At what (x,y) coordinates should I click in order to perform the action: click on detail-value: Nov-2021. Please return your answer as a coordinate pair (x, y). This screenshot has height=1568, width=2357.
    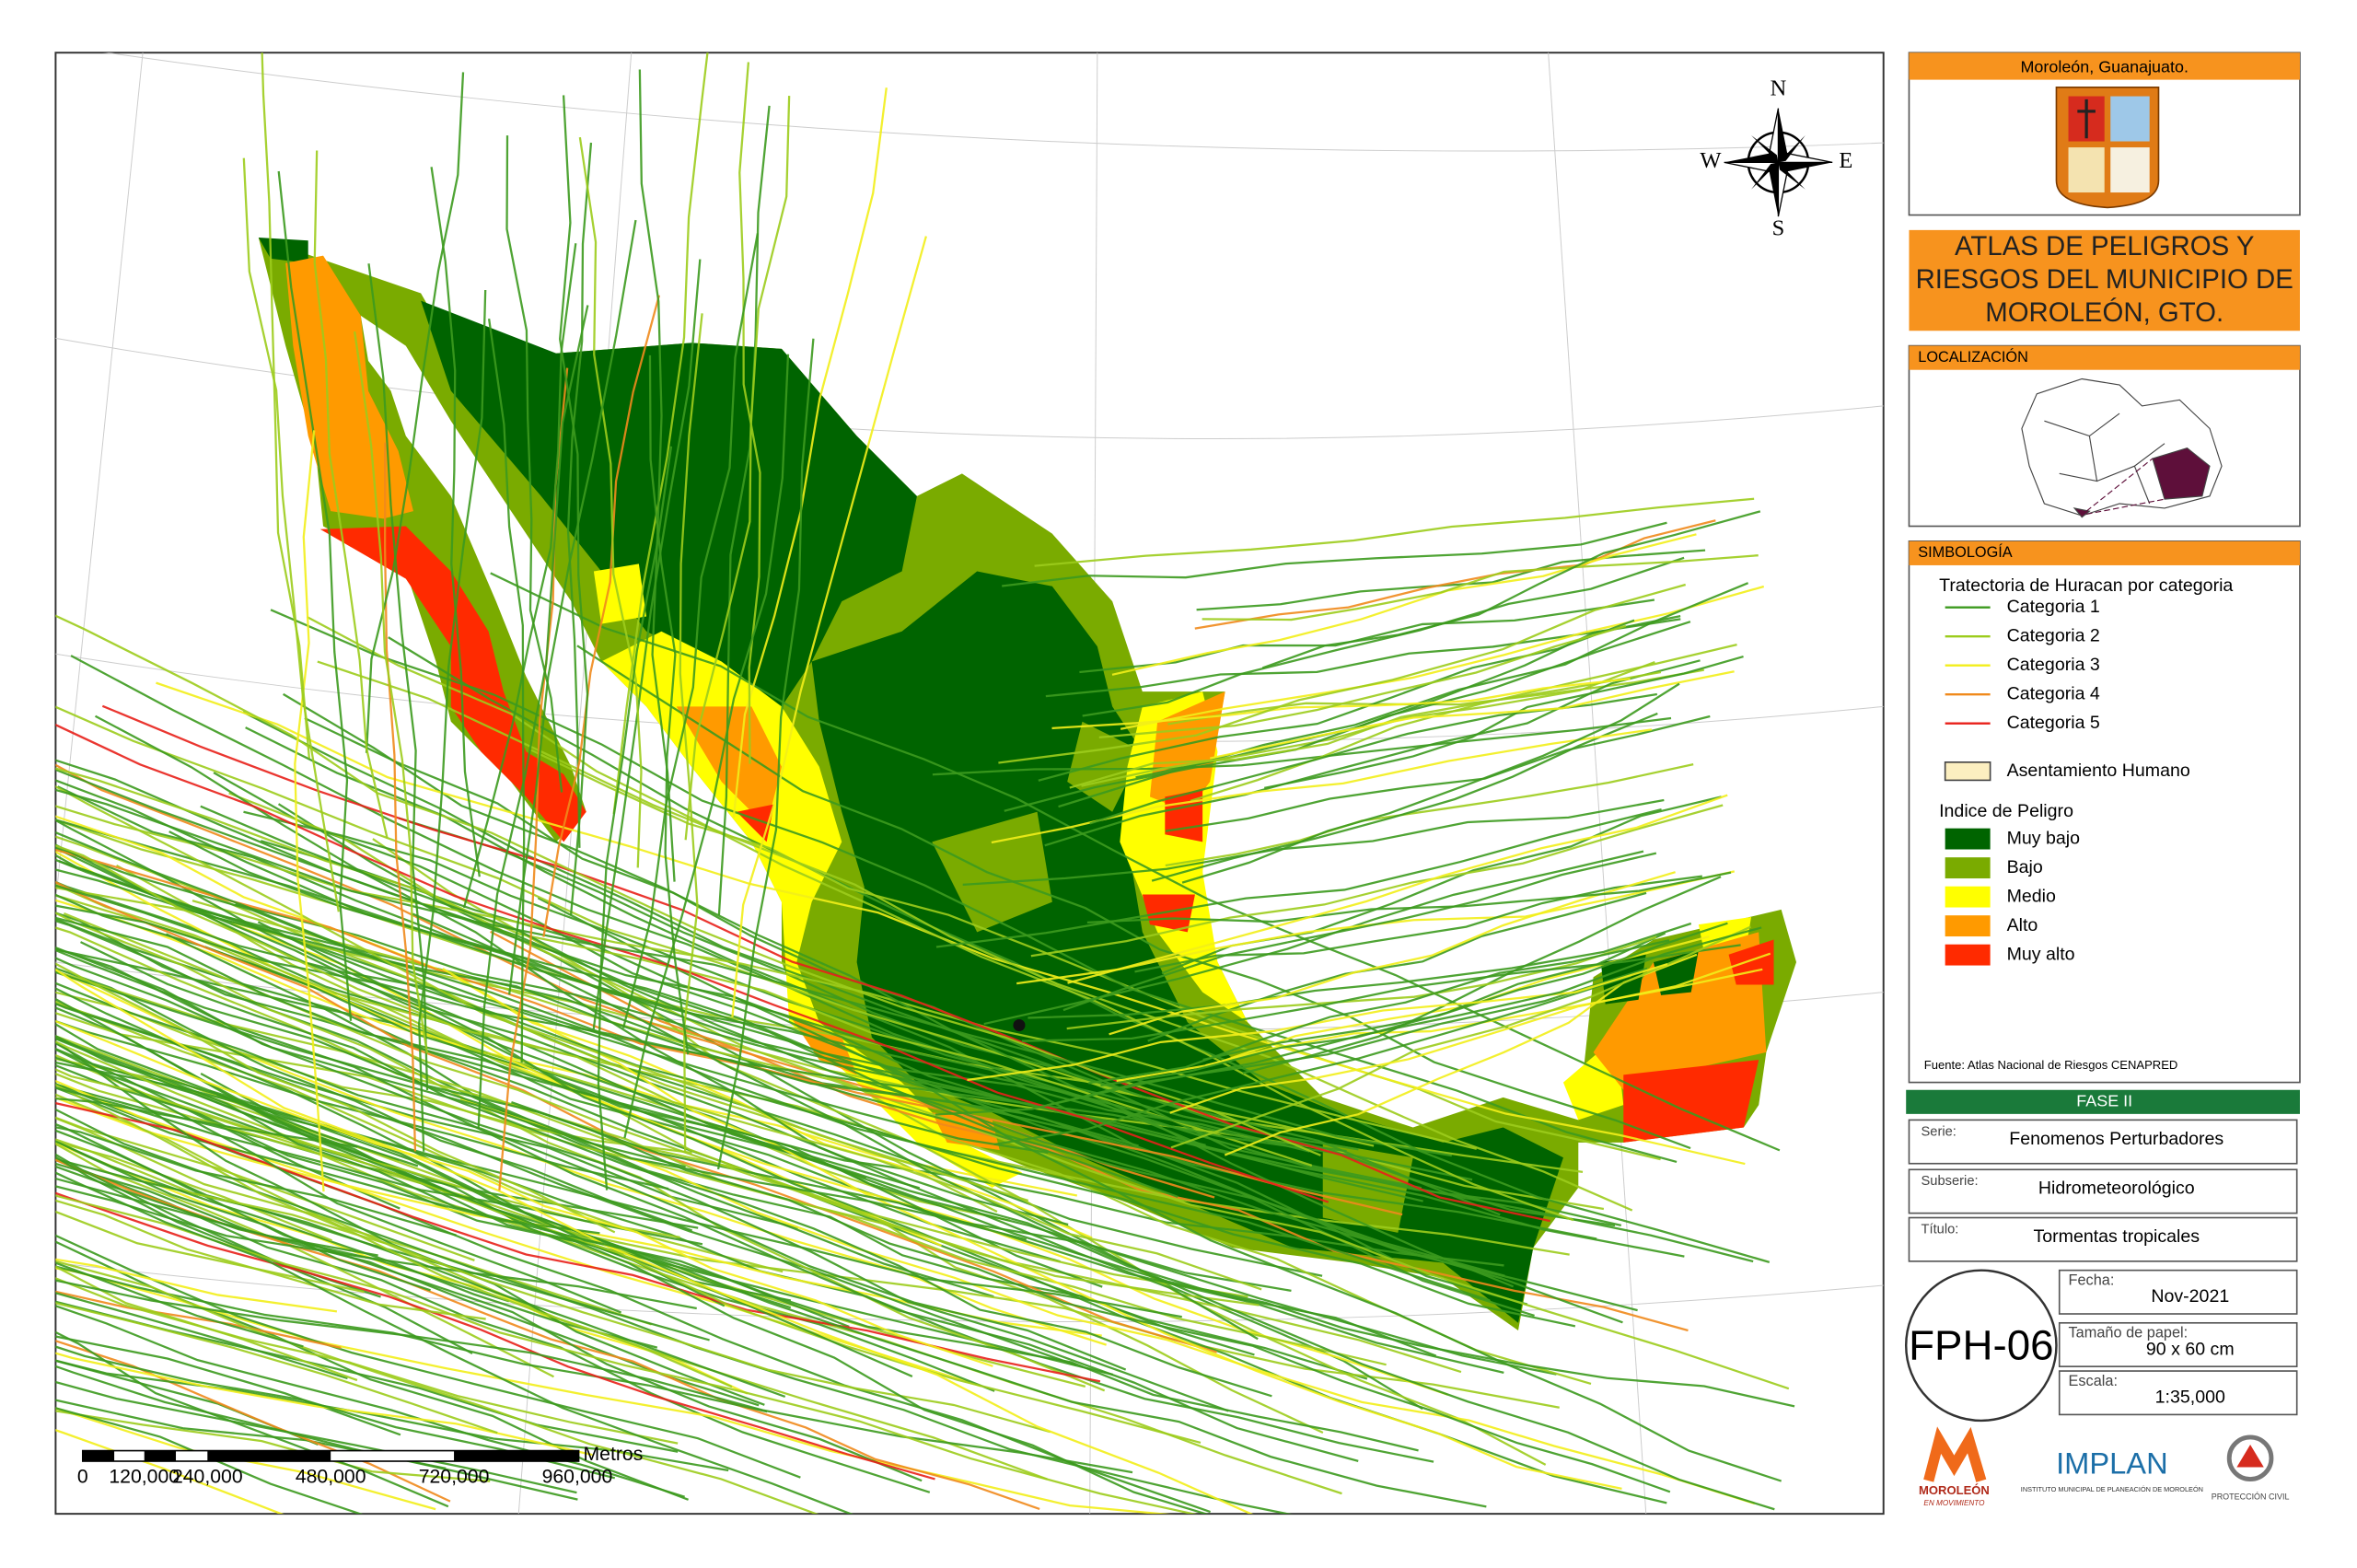
    Looking at the image, I should click on (2190, 1296).